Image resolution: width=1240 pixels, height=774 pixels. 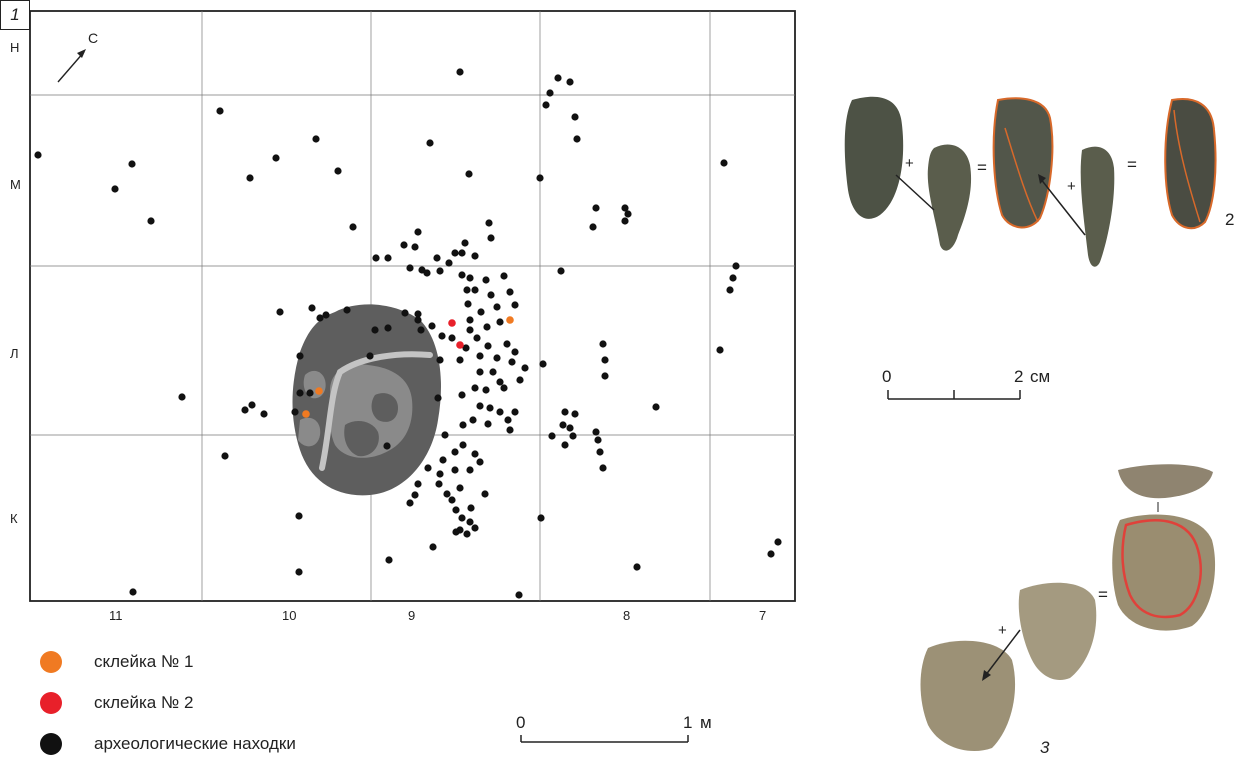 What do you see at coordinates (51, 703) in the screenshot?
I see `red-dot-icon` at bounding box center [51, 703].